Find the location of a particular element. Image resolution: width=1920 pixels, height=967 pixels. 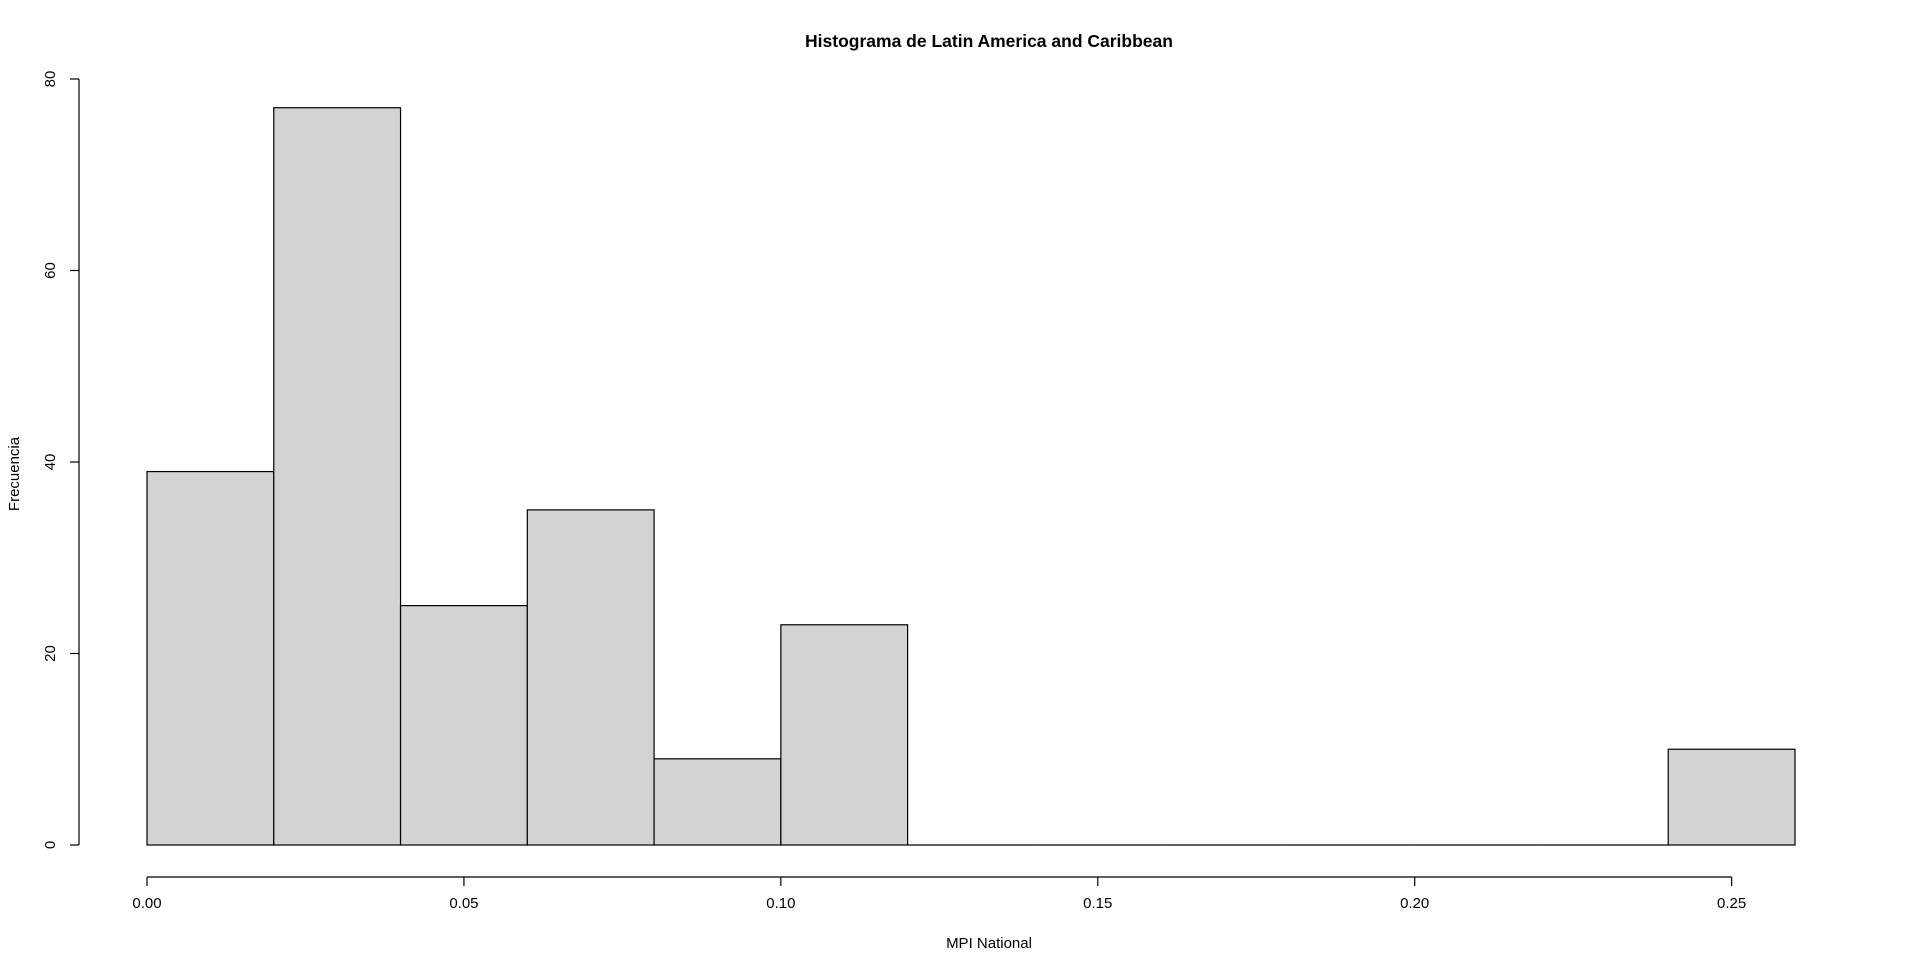

x-tick-label: 0.00 is located at coordinates (146, 903).